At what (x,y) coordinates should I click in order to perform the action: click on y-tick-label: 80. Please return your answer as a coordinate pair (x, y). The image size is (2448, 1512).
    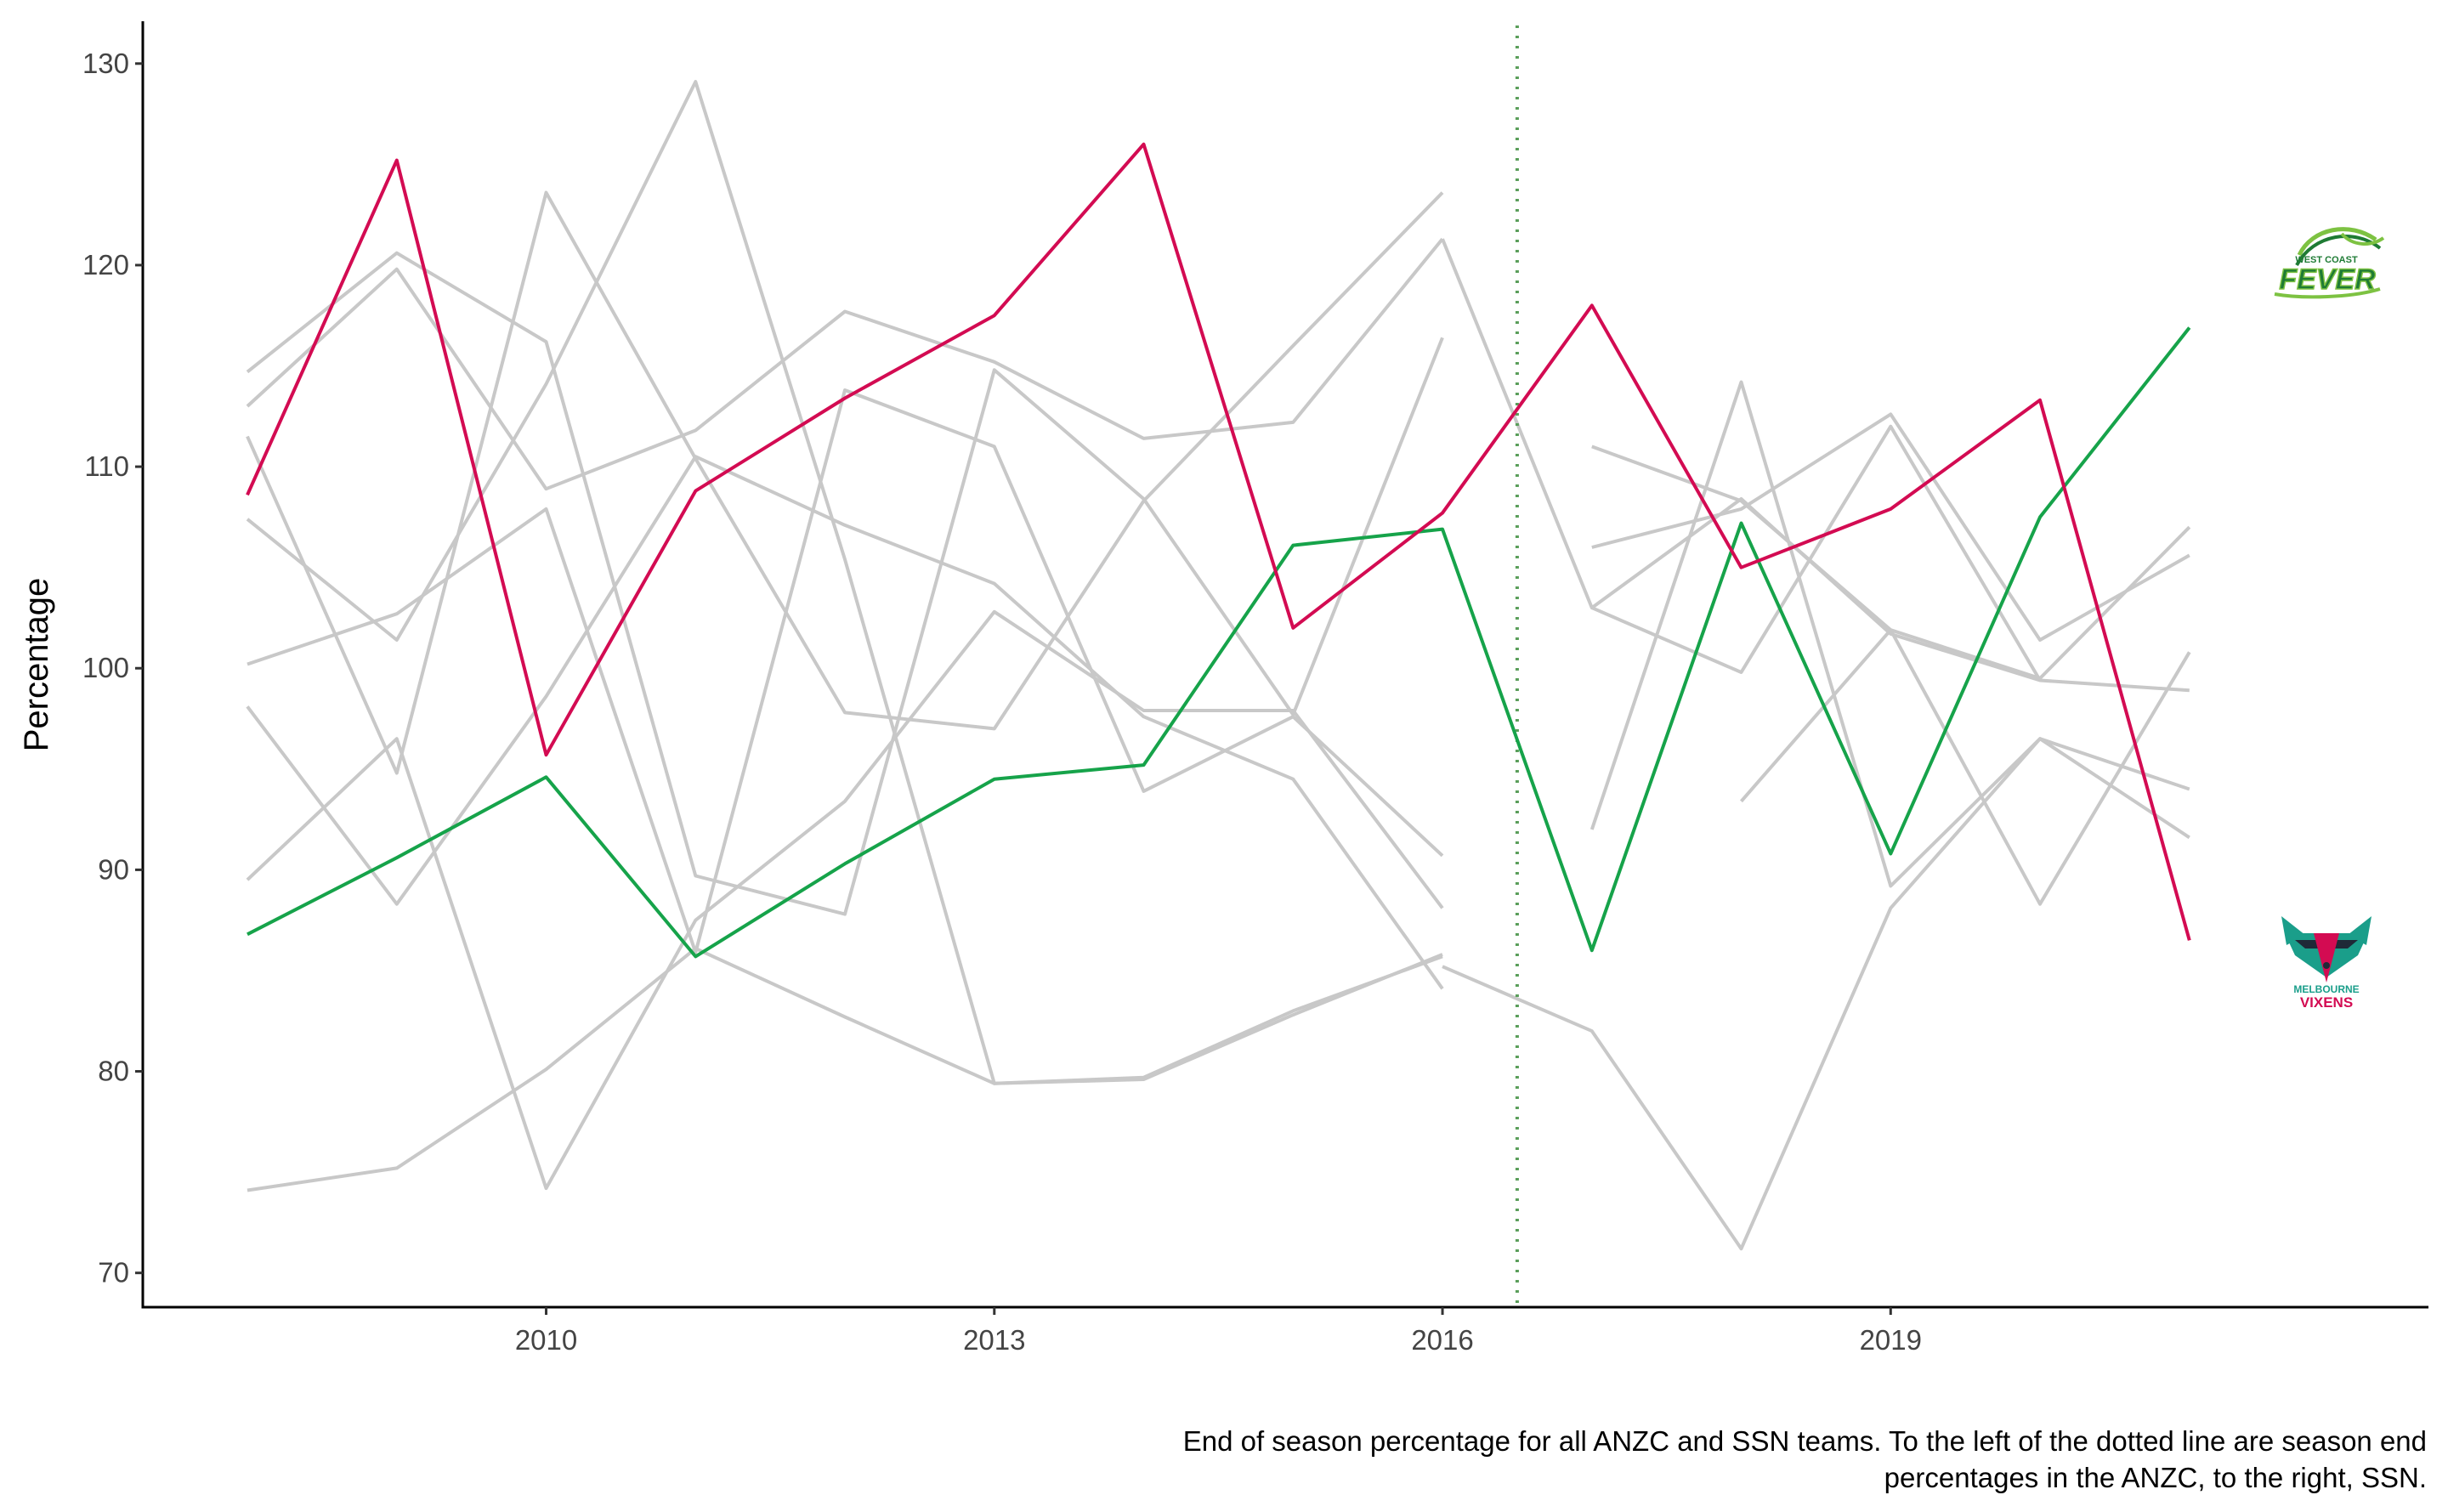
    Looking at the image, I should click on (113, 1071).